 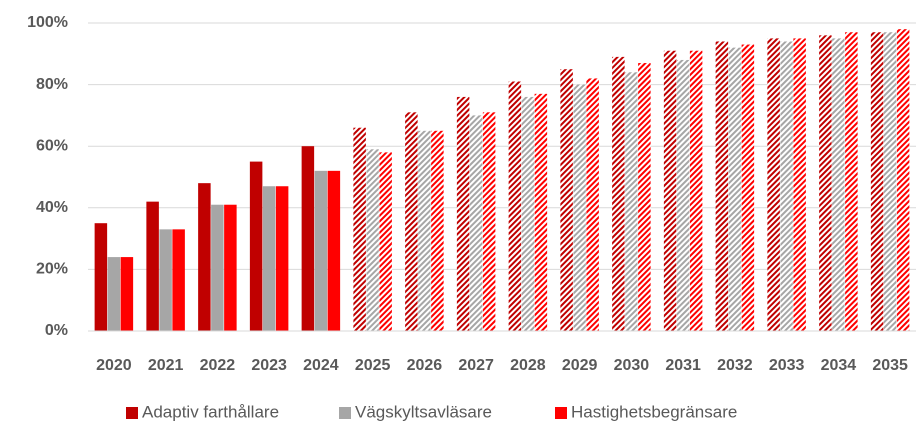 What do you see at coordinates (683, 365) in the screenshot?
I see `x-tick-label: 2031` at bounding box center [683, 365].